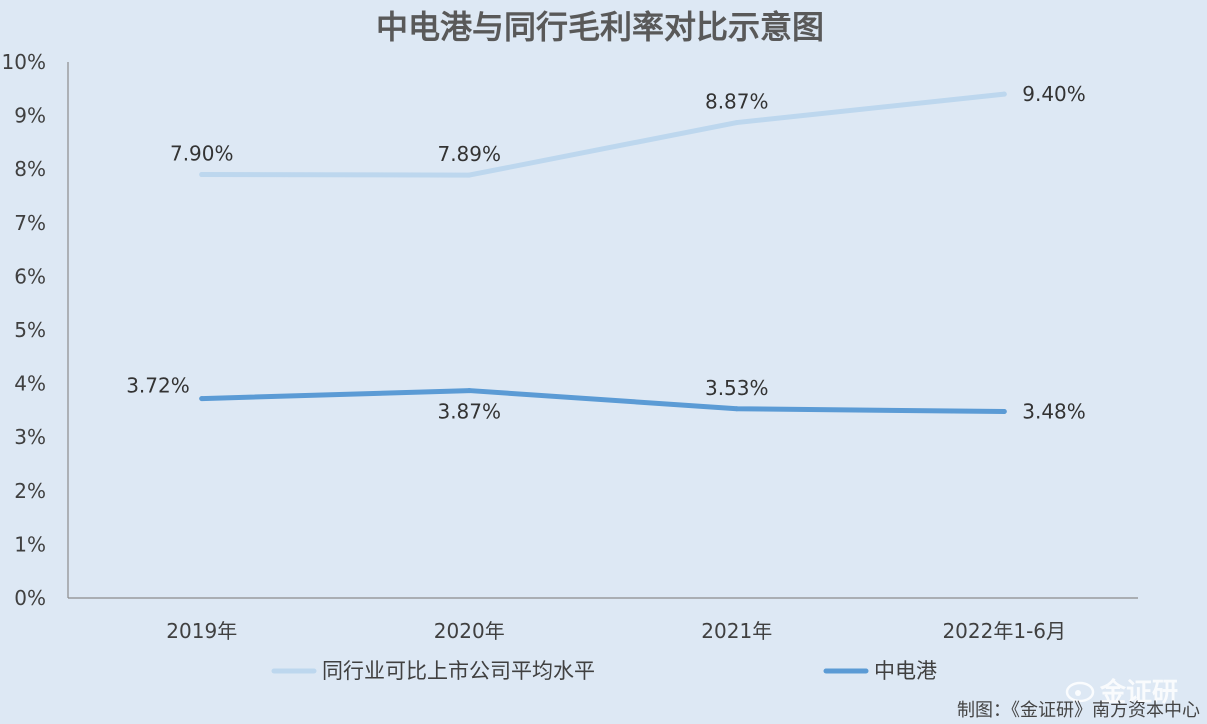  What do you see at coordinates (30, 437) in the screenshot?
I see `y-tick-label: 3%` at bounding box center [30, 437].